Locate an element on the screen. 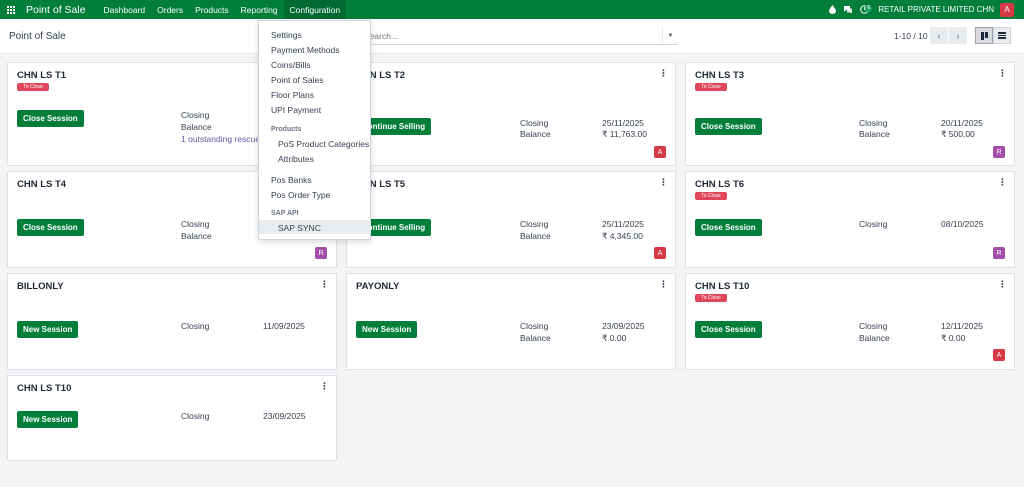 The image size is (1024, 487). menu-products: Products is located at coordinates (212, 9).